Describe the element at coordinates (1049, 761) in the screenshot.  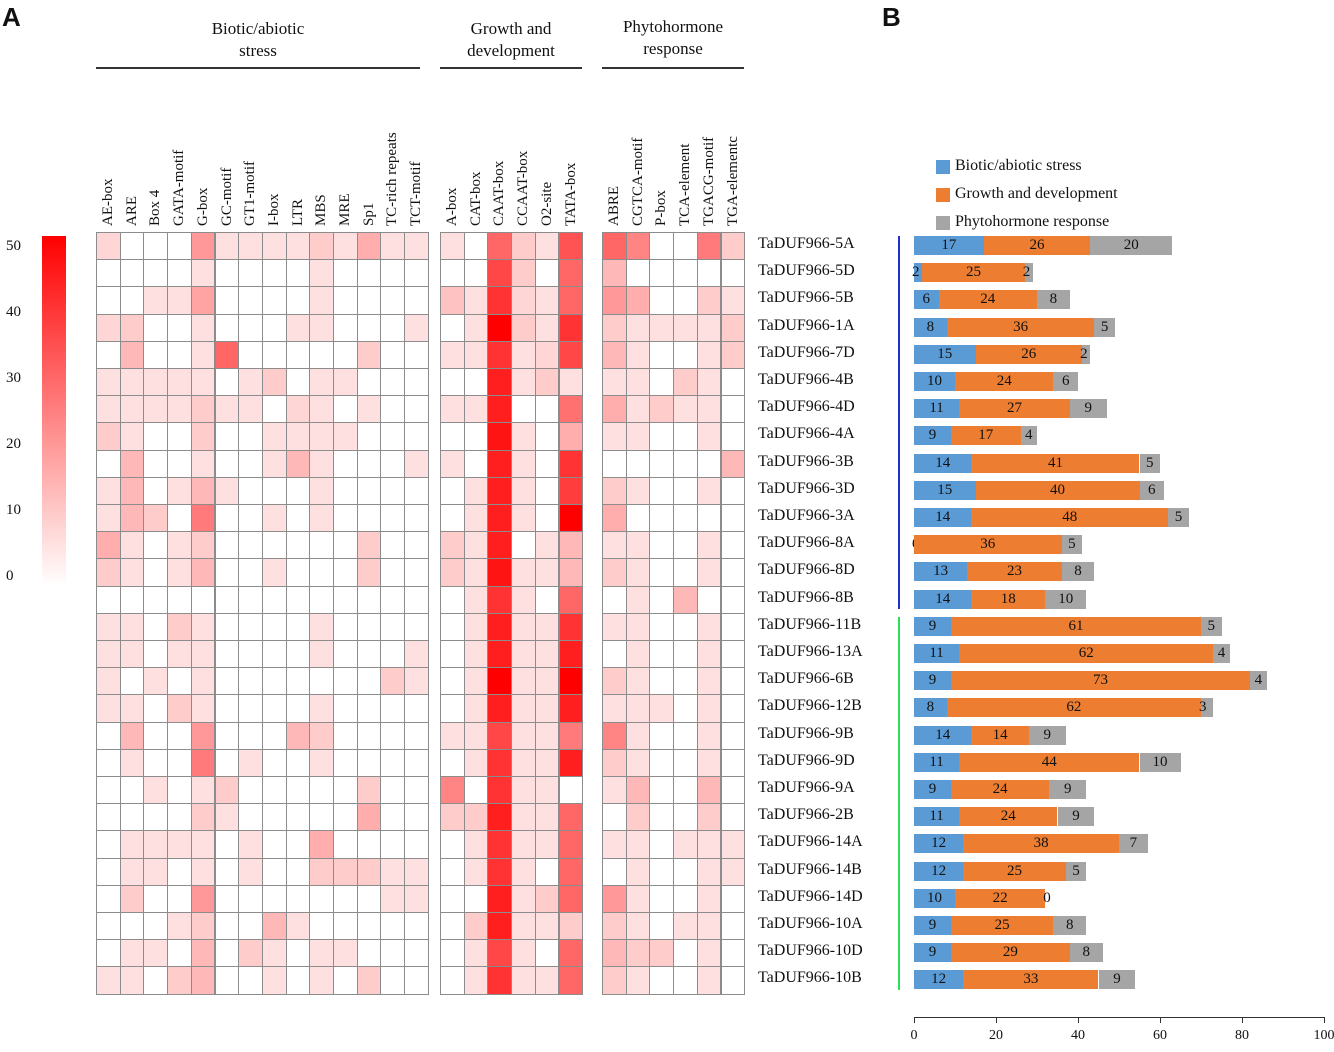
I see `bar-value-label: 44` at that location.